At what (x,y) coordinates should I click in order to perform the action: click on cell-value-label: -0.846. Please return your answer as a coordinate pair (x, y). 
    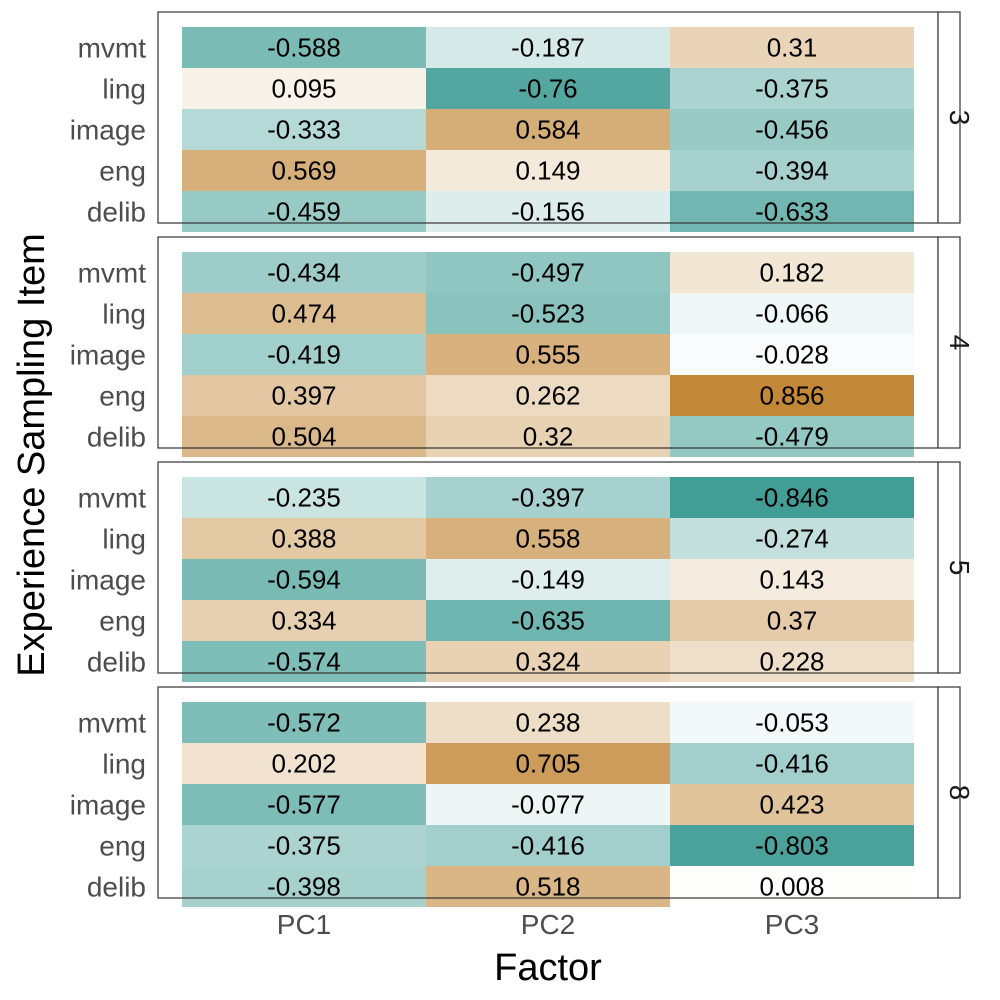
    Looking at the image, I should click on (792, 498).